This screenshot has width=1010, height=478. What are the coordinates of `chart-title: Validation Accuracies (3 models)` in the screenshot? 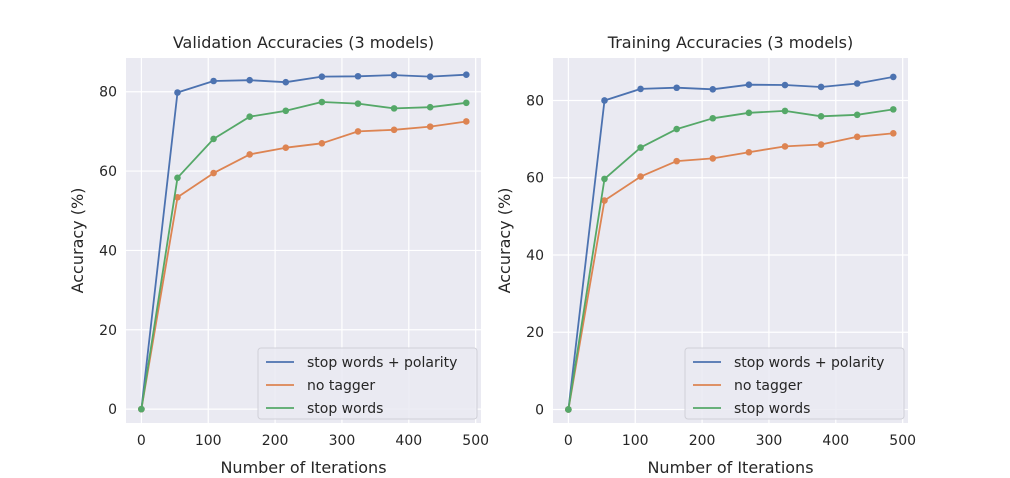 It's located at (303, 42).